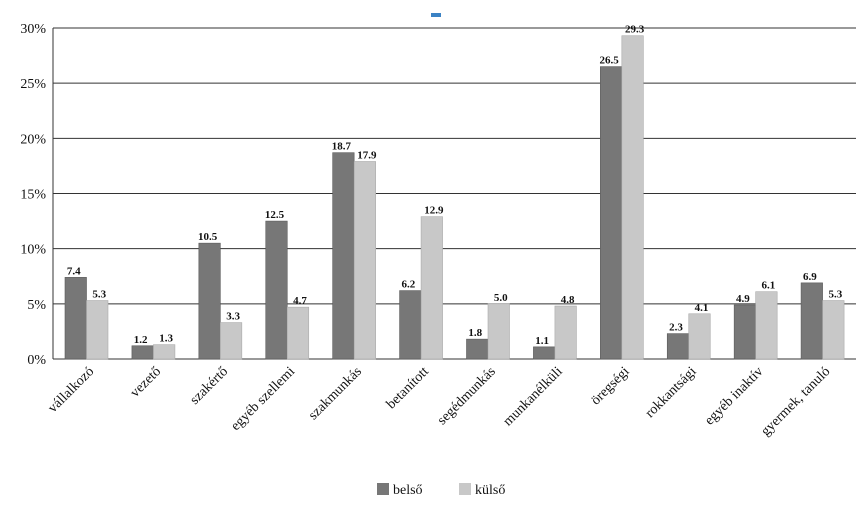 The height and width of the screenshot is (509, 858). What do you see at coordinates (233, 317) in the screenshot?
I see `data-label: 3.3` at bounding box center [233, 317].